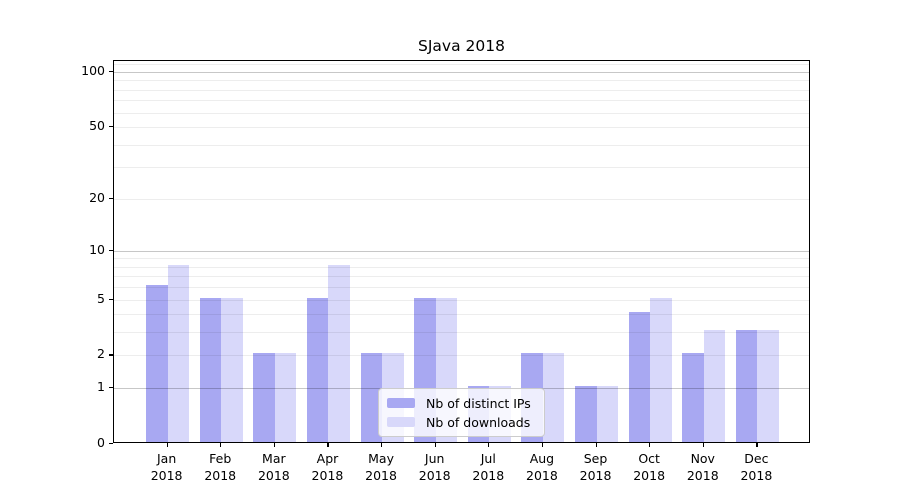 This screenshot has width=900, height=500. I want to click on bar-downloads-dec, so click(768, 386).